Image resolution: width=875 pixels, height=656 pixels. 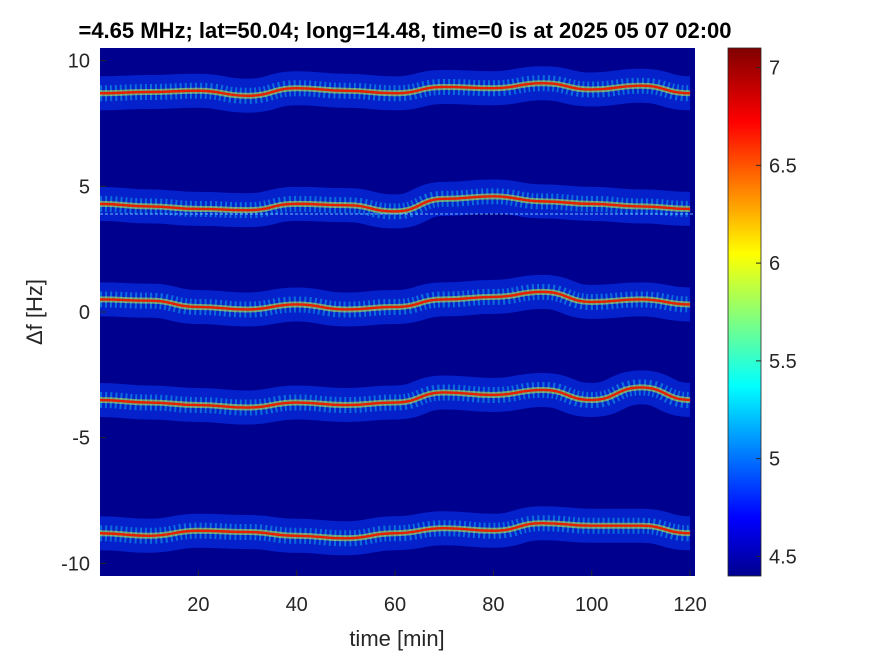 What do you see at coordinates (783, 166) in the screenshot?
I see `colorbar-tick-label: 6.5` at bounding box center [783, 166].